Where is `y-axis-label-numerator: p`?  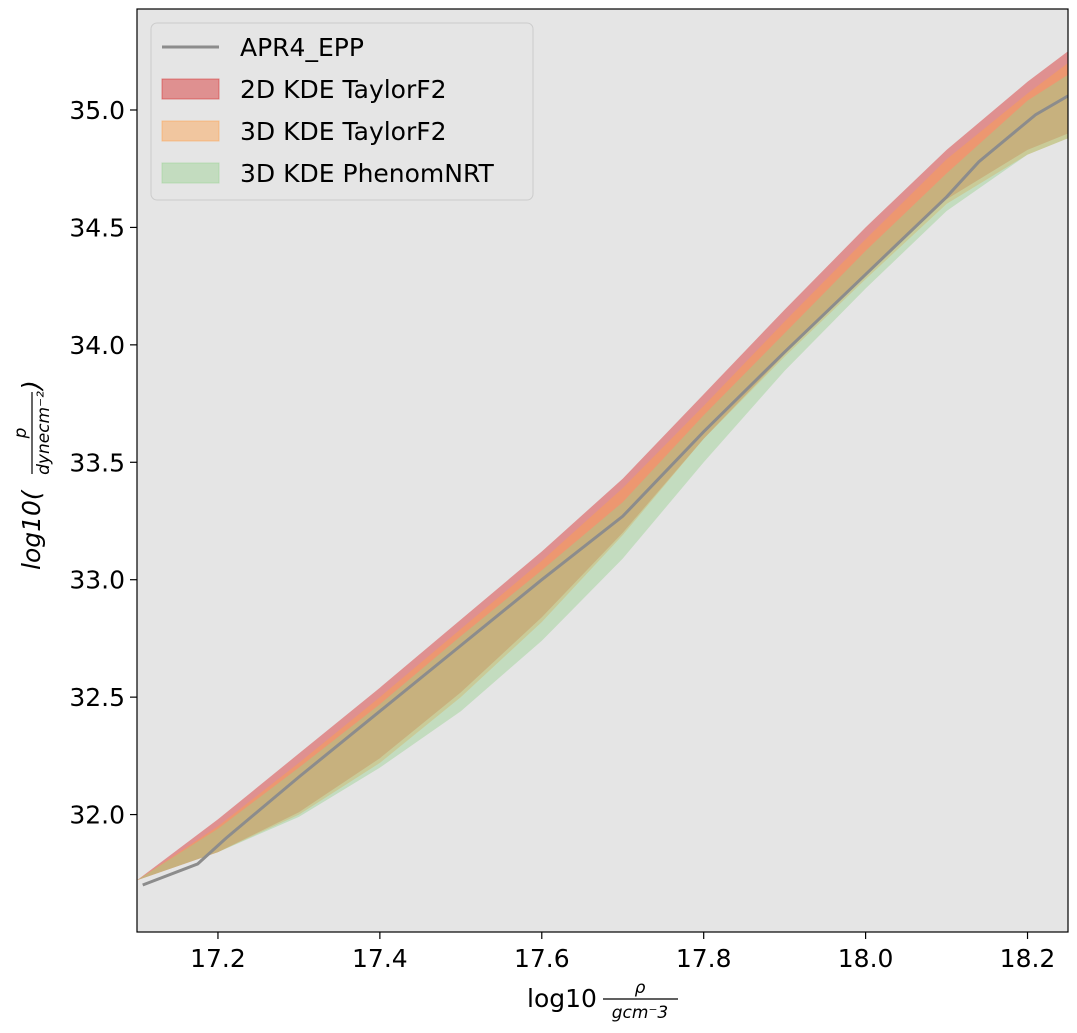
y-axis-label-numerator: p is located at coordinates (21, 433).